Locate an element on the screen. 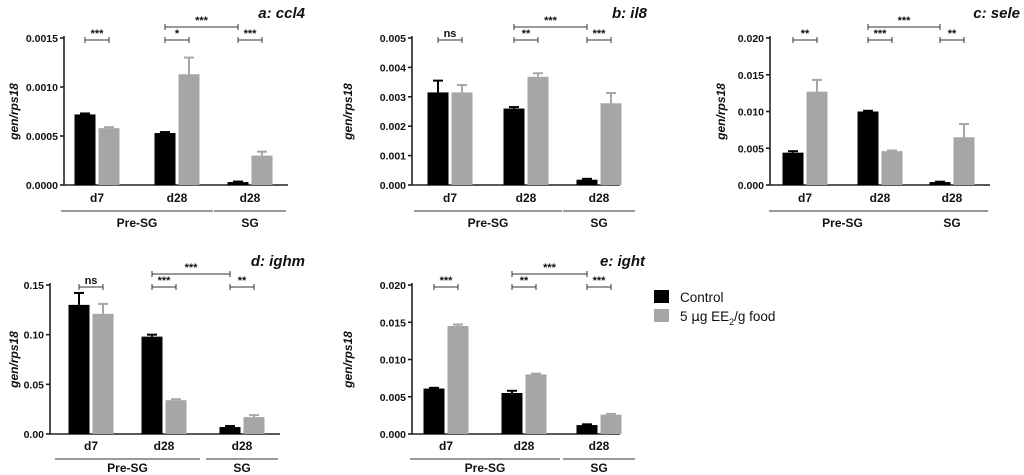 Image resolution: width=1024 pixels, height=475 pixels. y-tick-label: 0.000 is located at coordinates (751, 186).